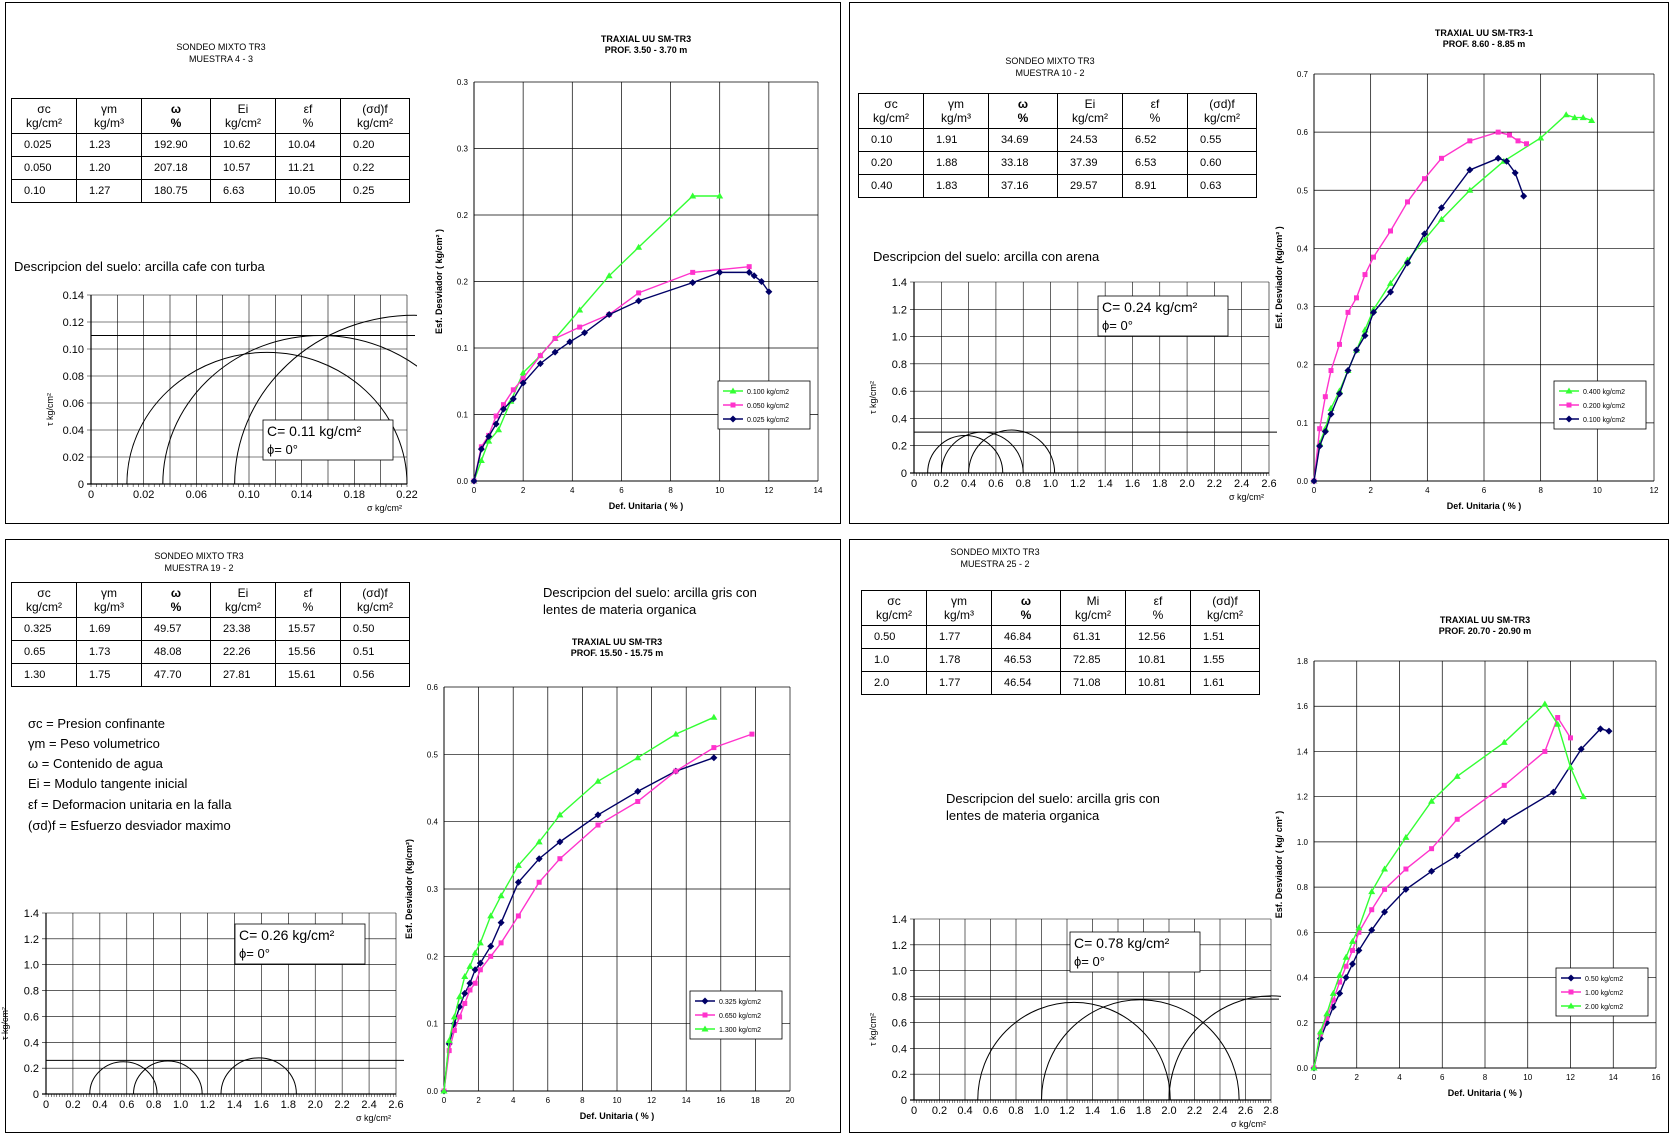 The width and height of the screenshot is (1673, 1135). I want to click on table-row: 0.20 1.88 33.18 37.39 6.53 0.60, so click(1057, 163).